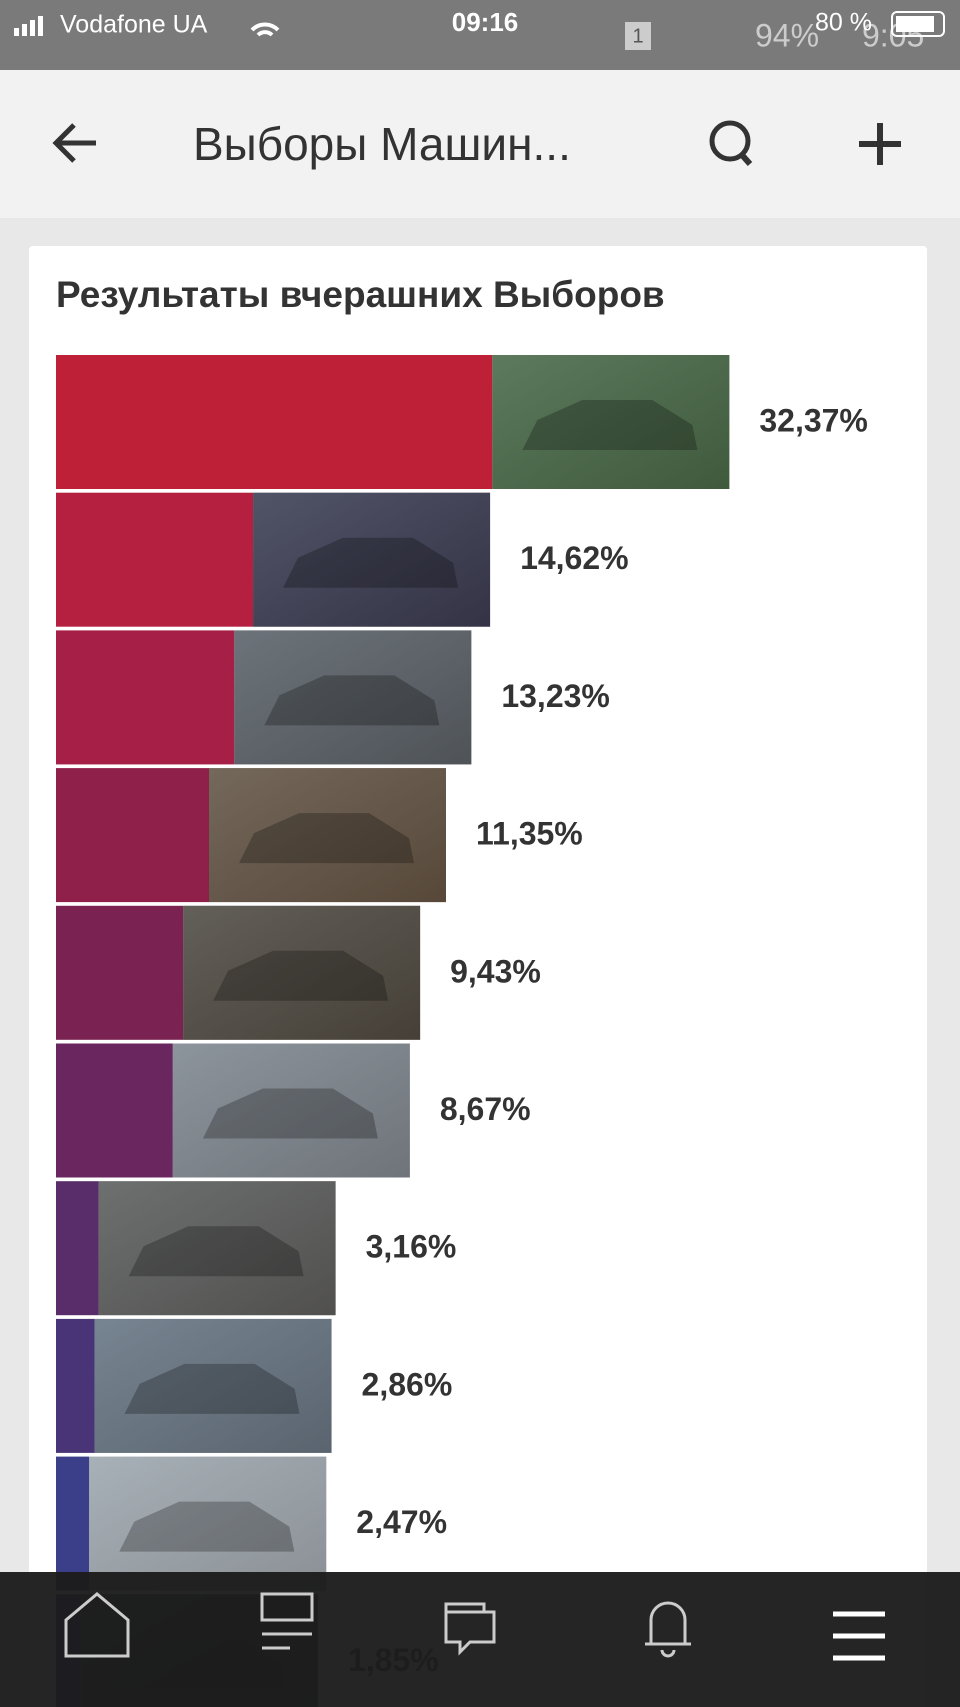 This screenshot has width=960, height=1707. What do you see at coordinates (915, 24) in the screenshot?
I see `battery-level` at bounding box center [915, 24].